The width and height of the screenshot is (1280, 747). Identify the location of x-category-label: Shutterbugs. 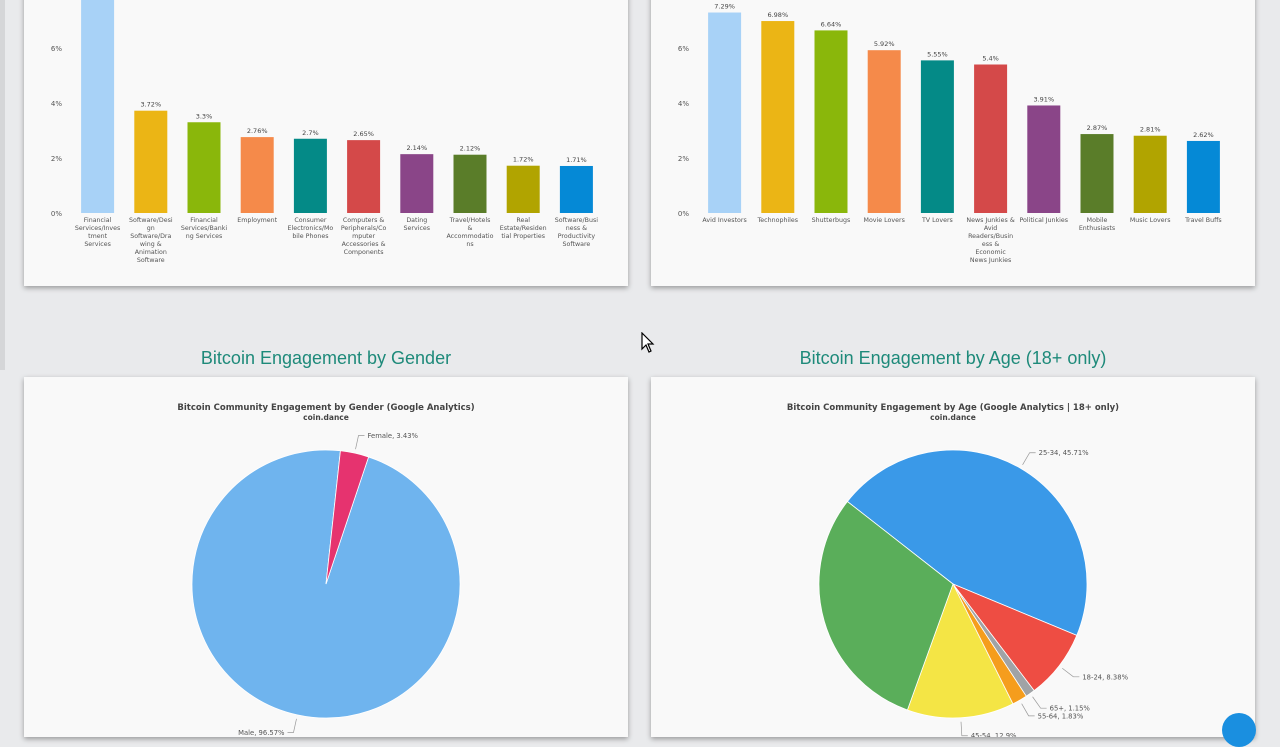
(831, 220).